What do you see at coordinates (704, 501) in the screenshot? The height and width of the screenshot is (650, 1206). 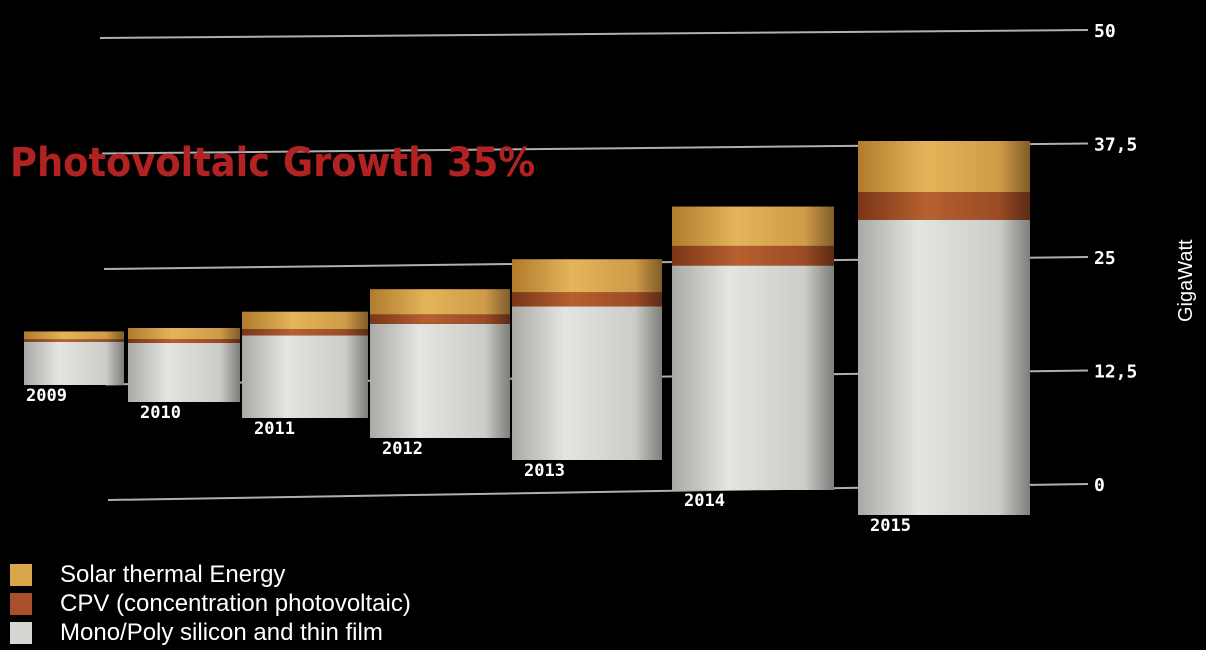 I see `x-category-label: 2014` at bounding box center [704, 501].